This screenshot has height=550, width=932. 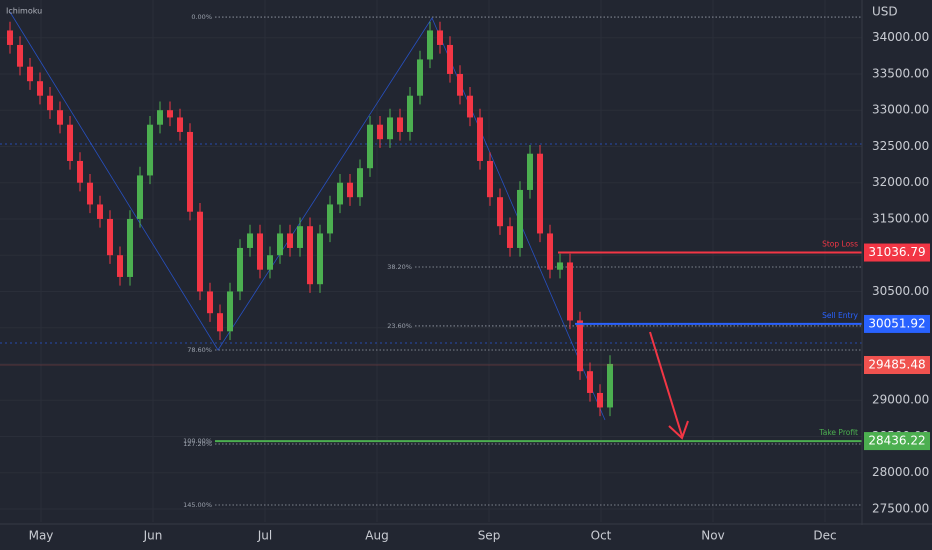 I want to click on price-label: 28436.22, so click(x=896, y=441).